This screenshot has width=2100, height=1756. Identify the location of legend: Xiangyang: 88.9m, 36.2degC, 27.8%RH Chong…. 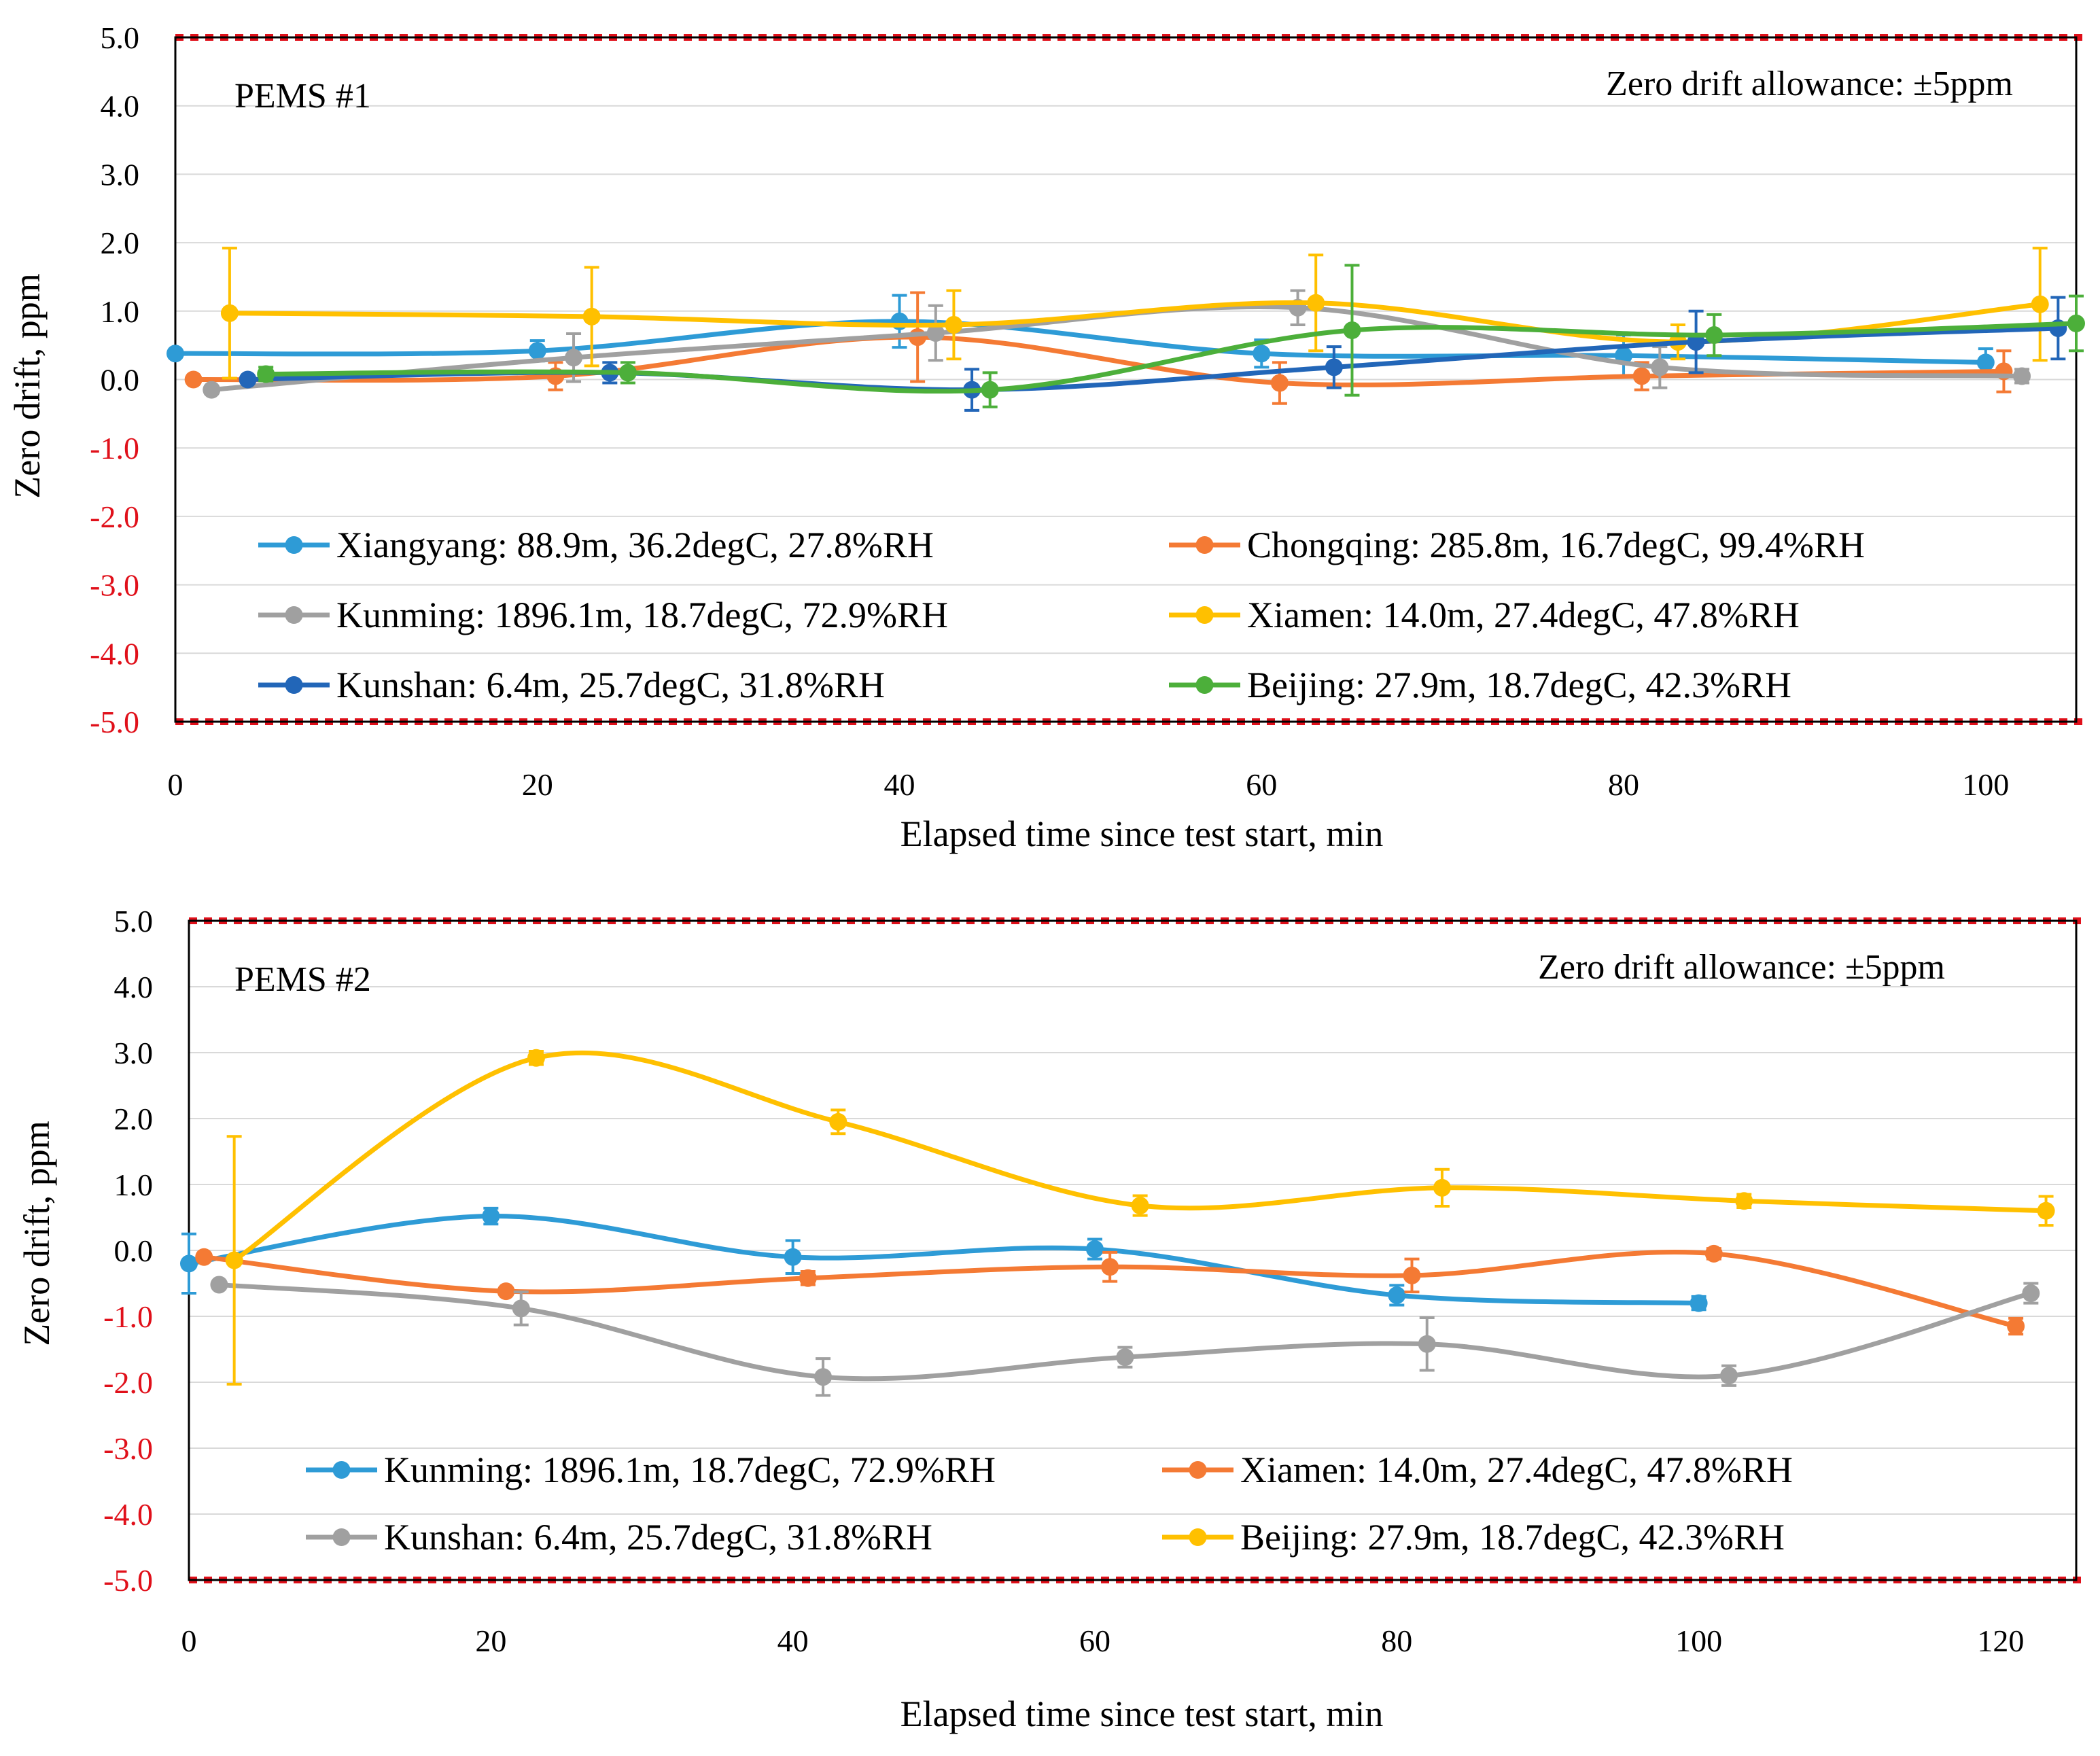
(1061, 615).